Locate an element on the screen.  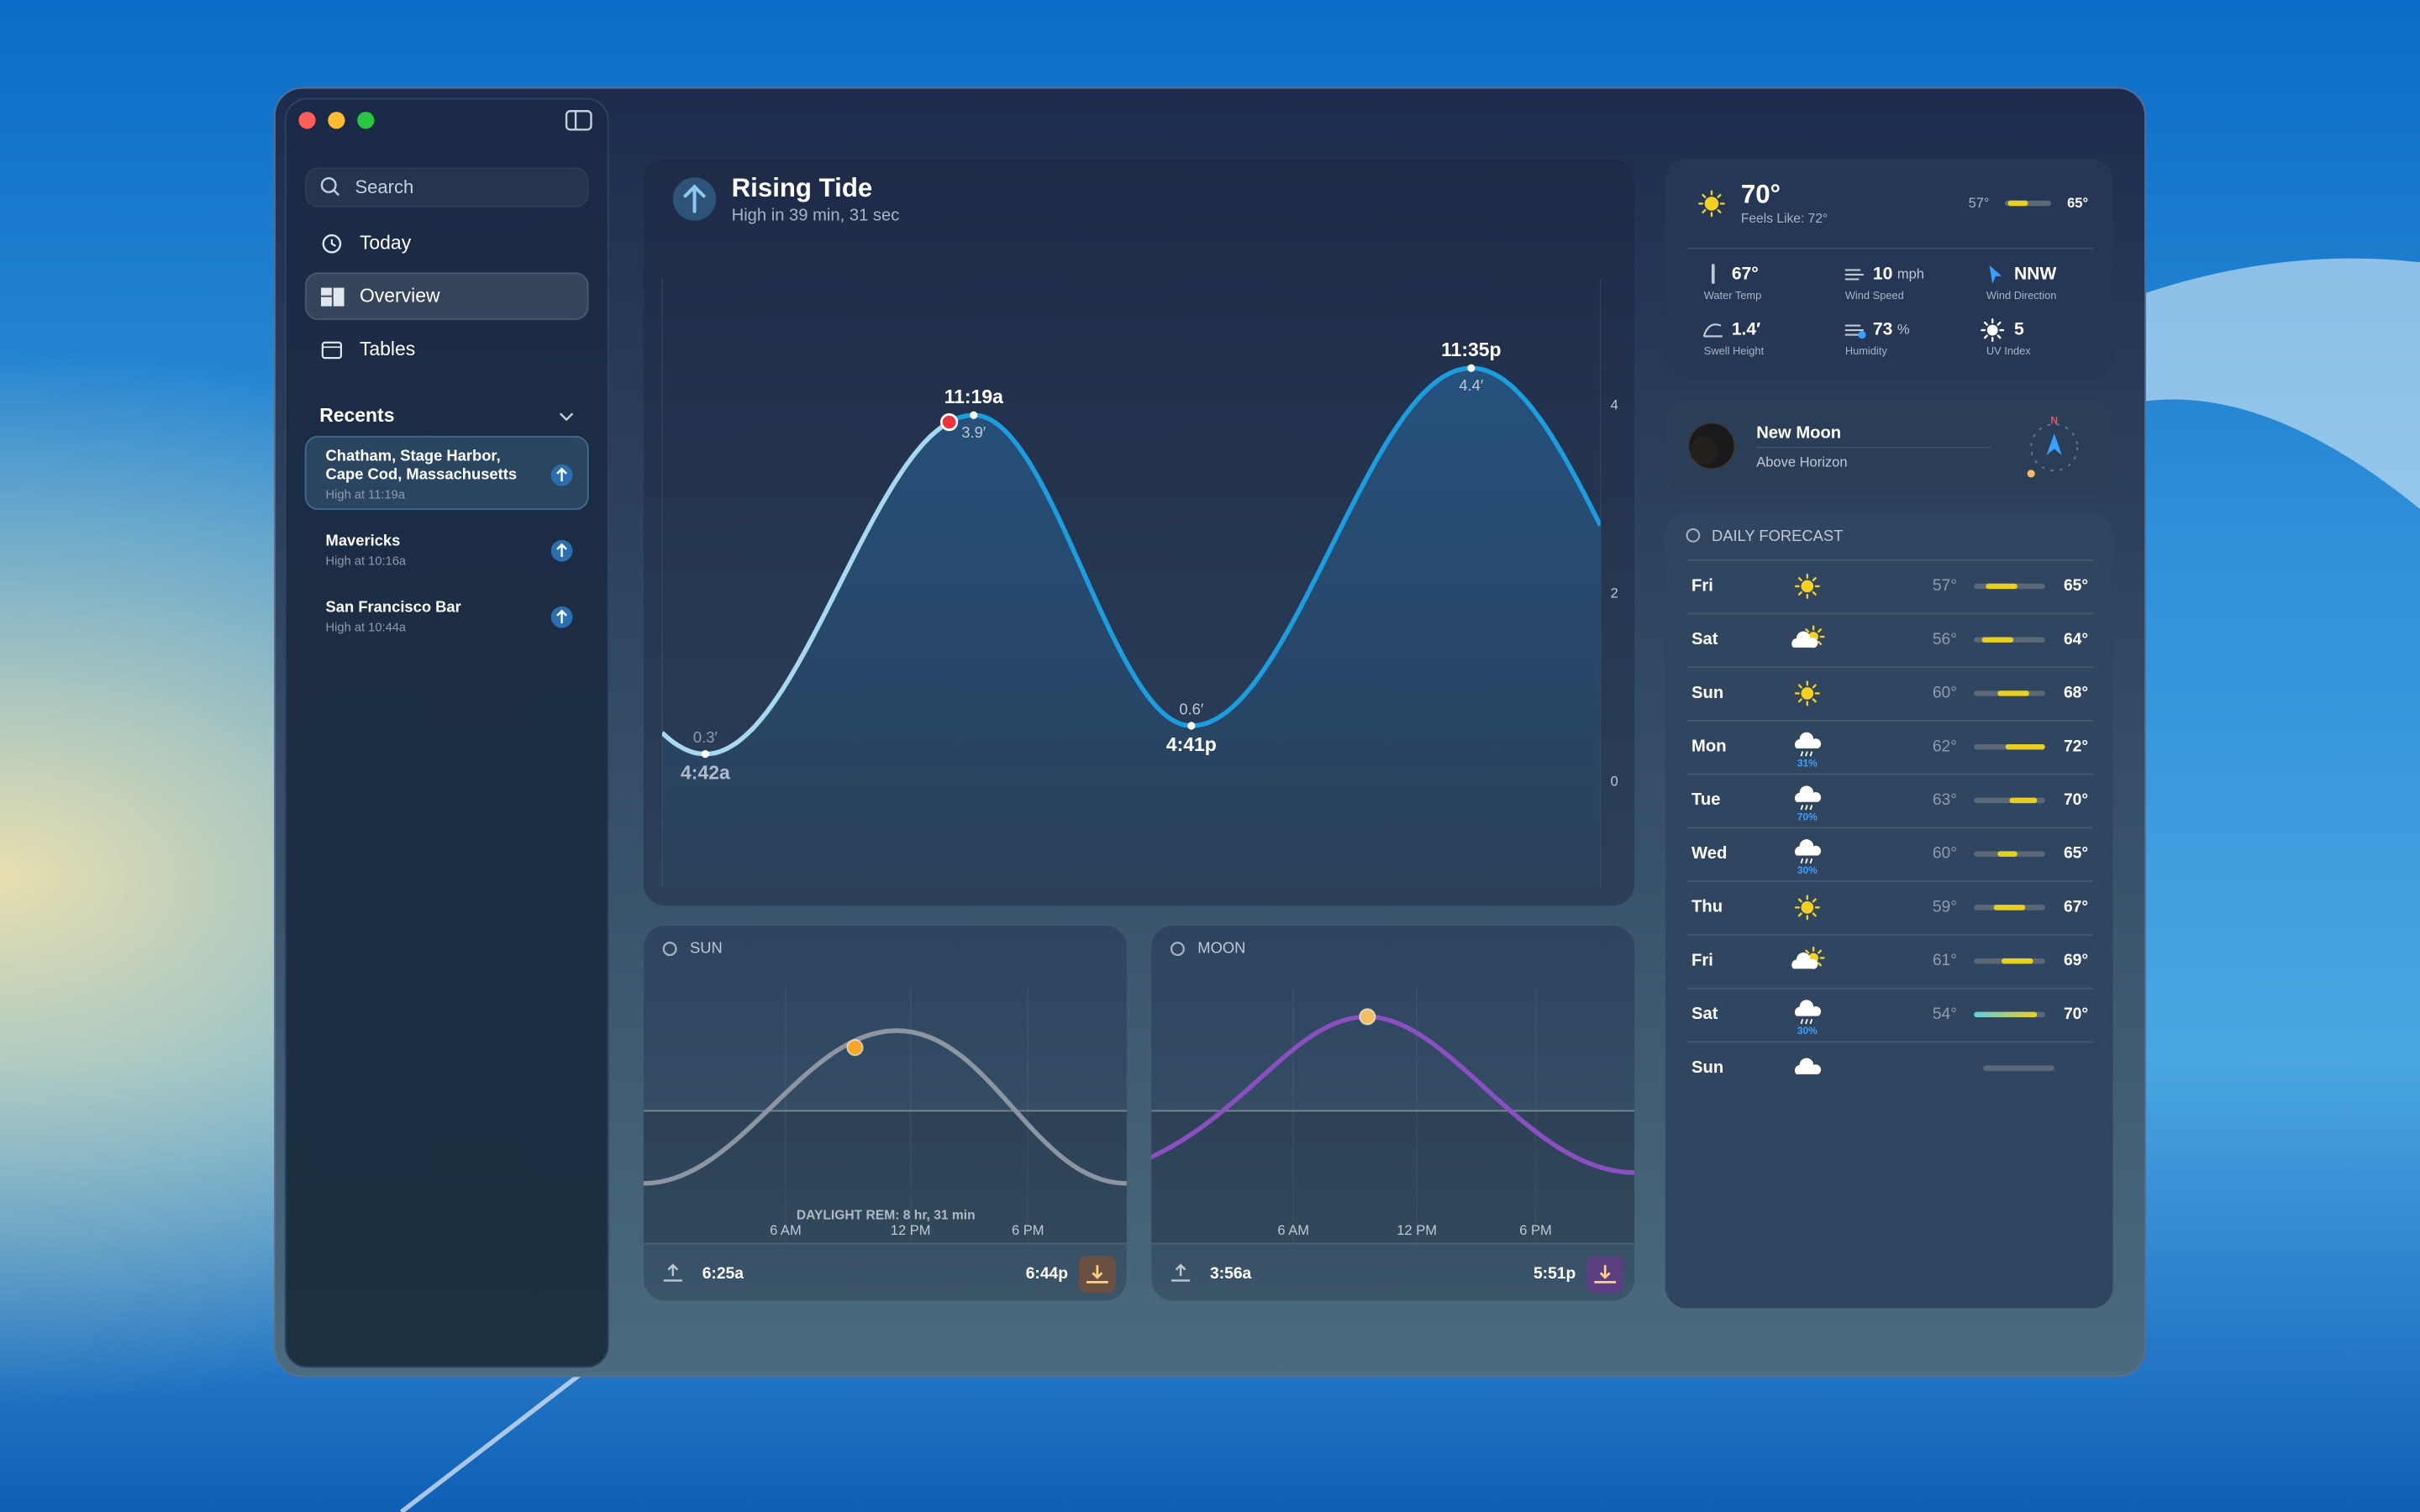
recent-name: Cape Cod, Massachusetts is located at coordinates (422, 474).